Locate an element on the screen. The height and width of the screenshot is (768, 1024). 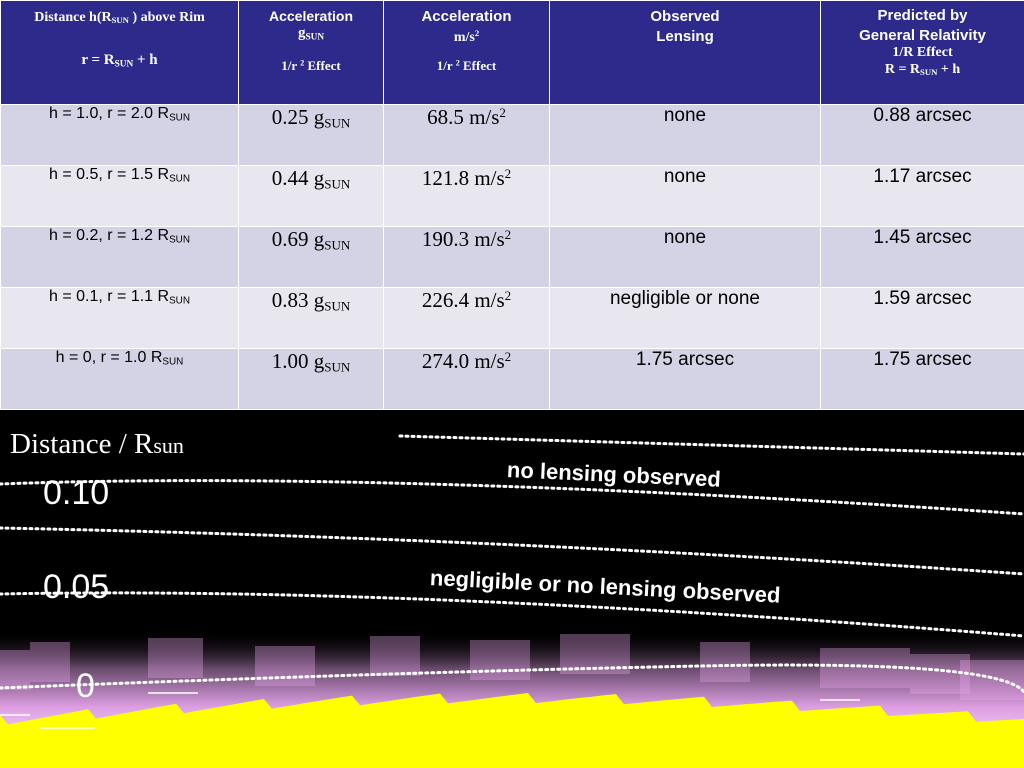
sun-surface is located at coordinates (512, 730).